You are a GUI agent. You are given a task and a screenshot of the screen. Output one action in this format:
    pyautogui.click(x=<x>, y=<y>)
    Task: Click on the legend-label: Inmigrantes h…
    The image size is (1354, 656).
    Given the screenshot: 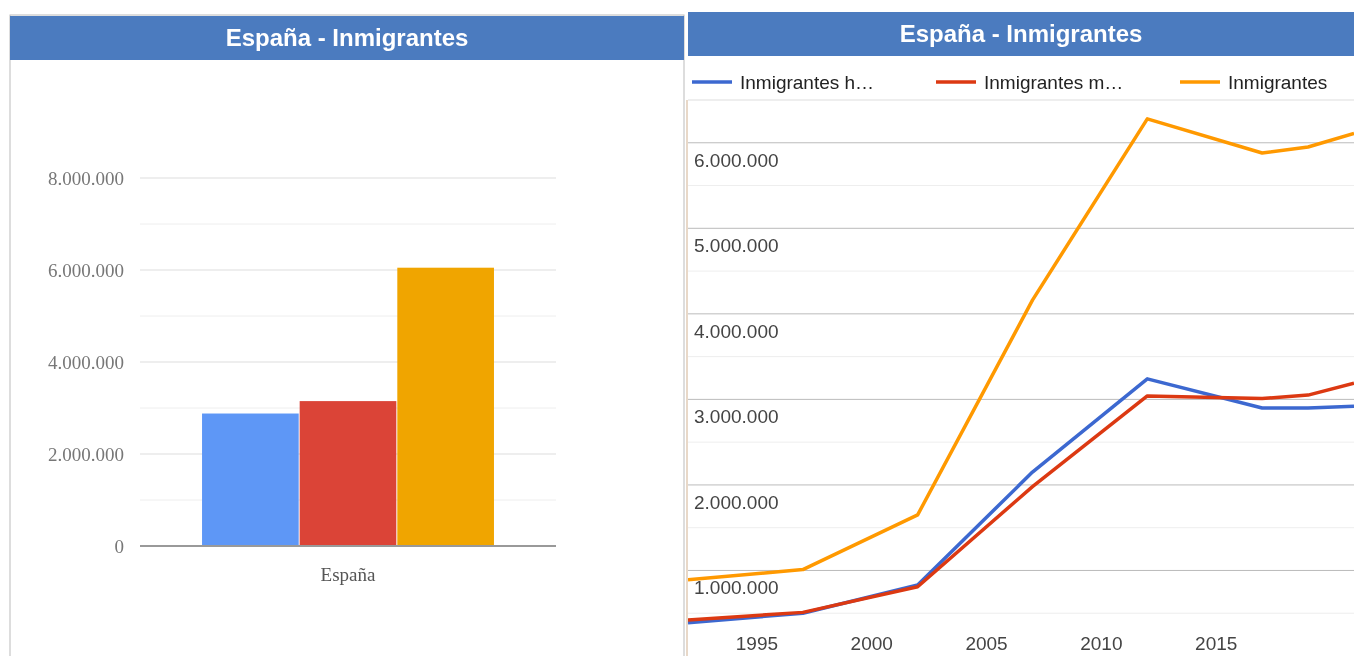 What is the action you would take?
    pyautogui.click(x=807, y=82)
    